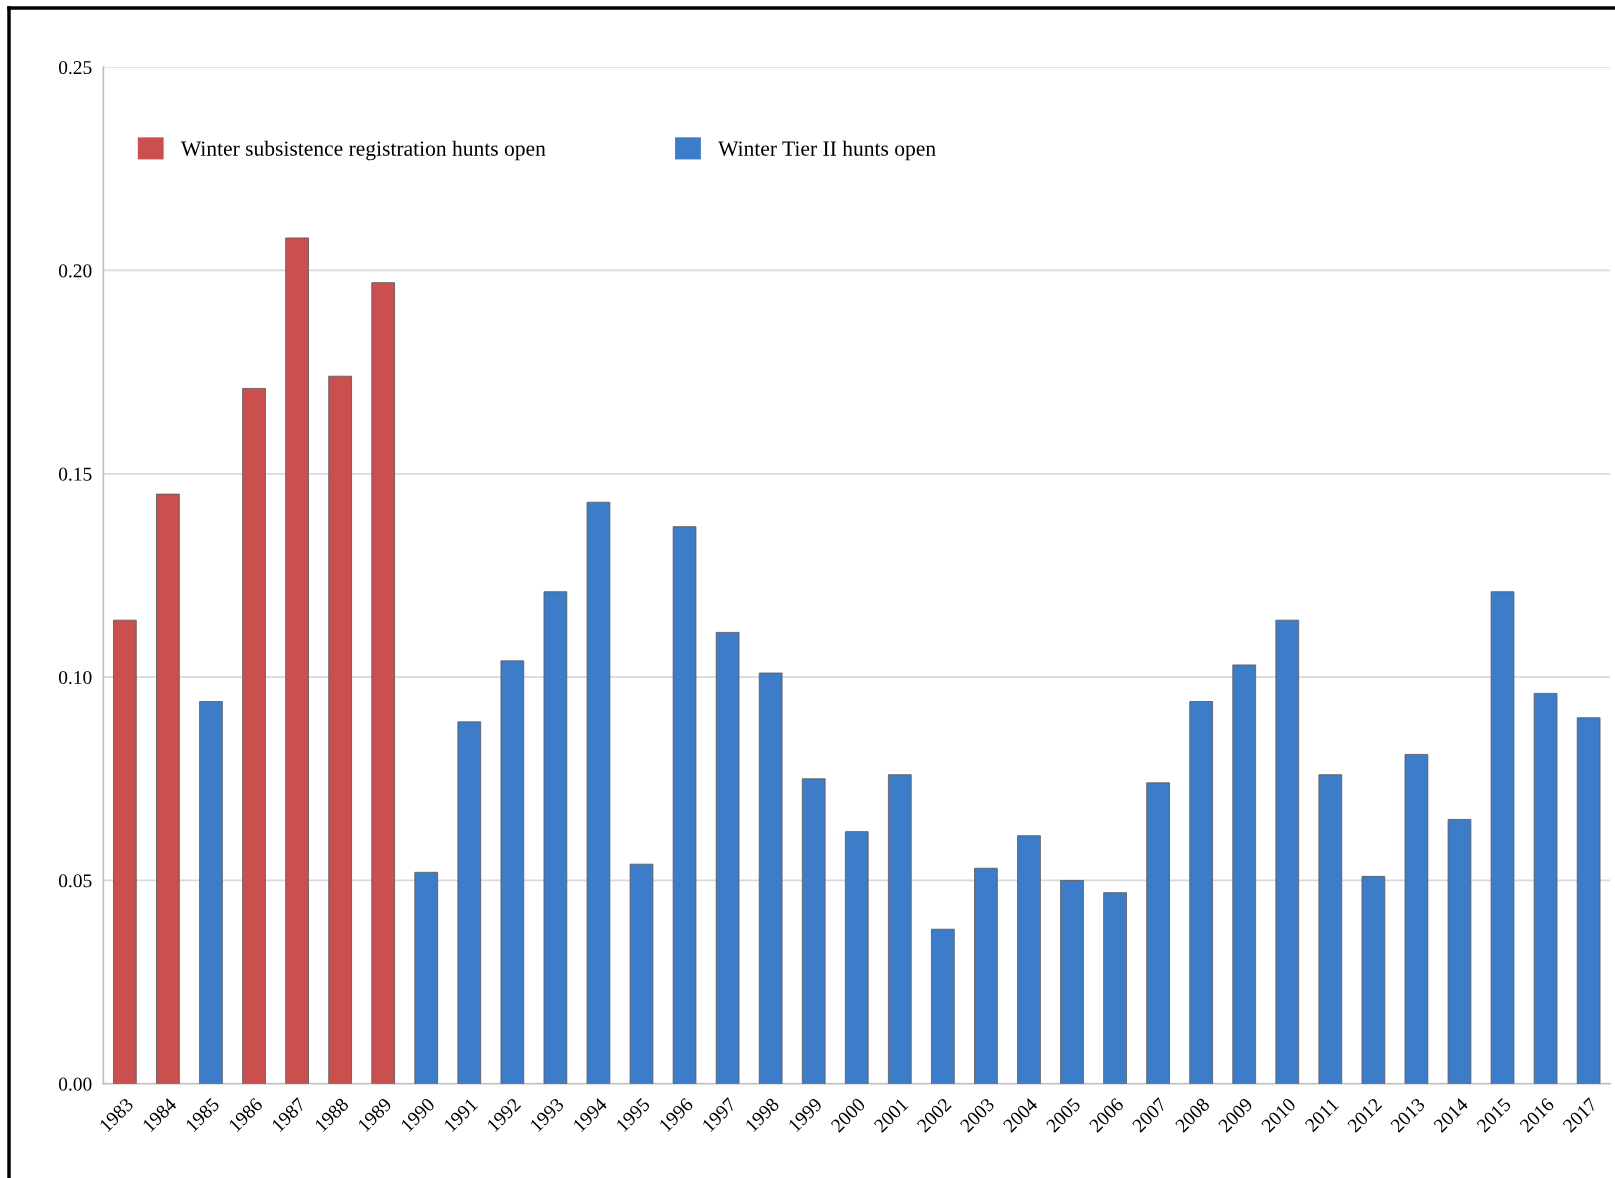 The image size is (1615, 1178). I want to click on x-tick-label: 1990, so click(418, 1115).